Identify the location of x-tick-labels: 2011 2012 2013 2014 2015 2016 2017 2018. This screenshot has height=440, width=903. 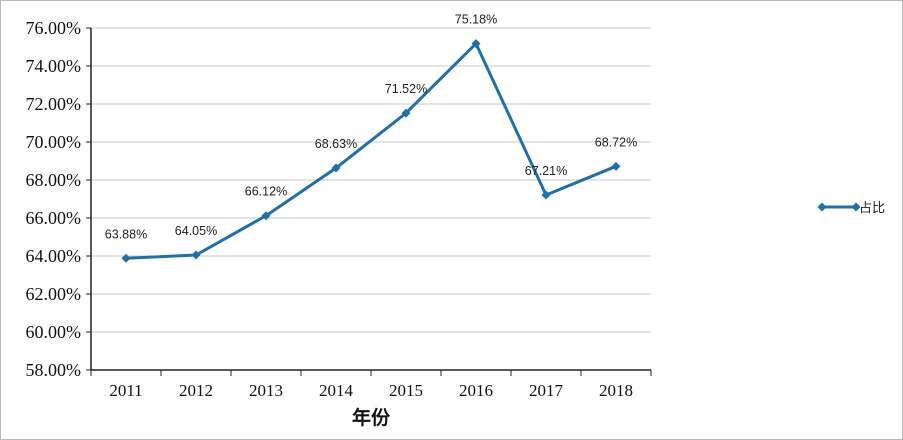
(371, 390).